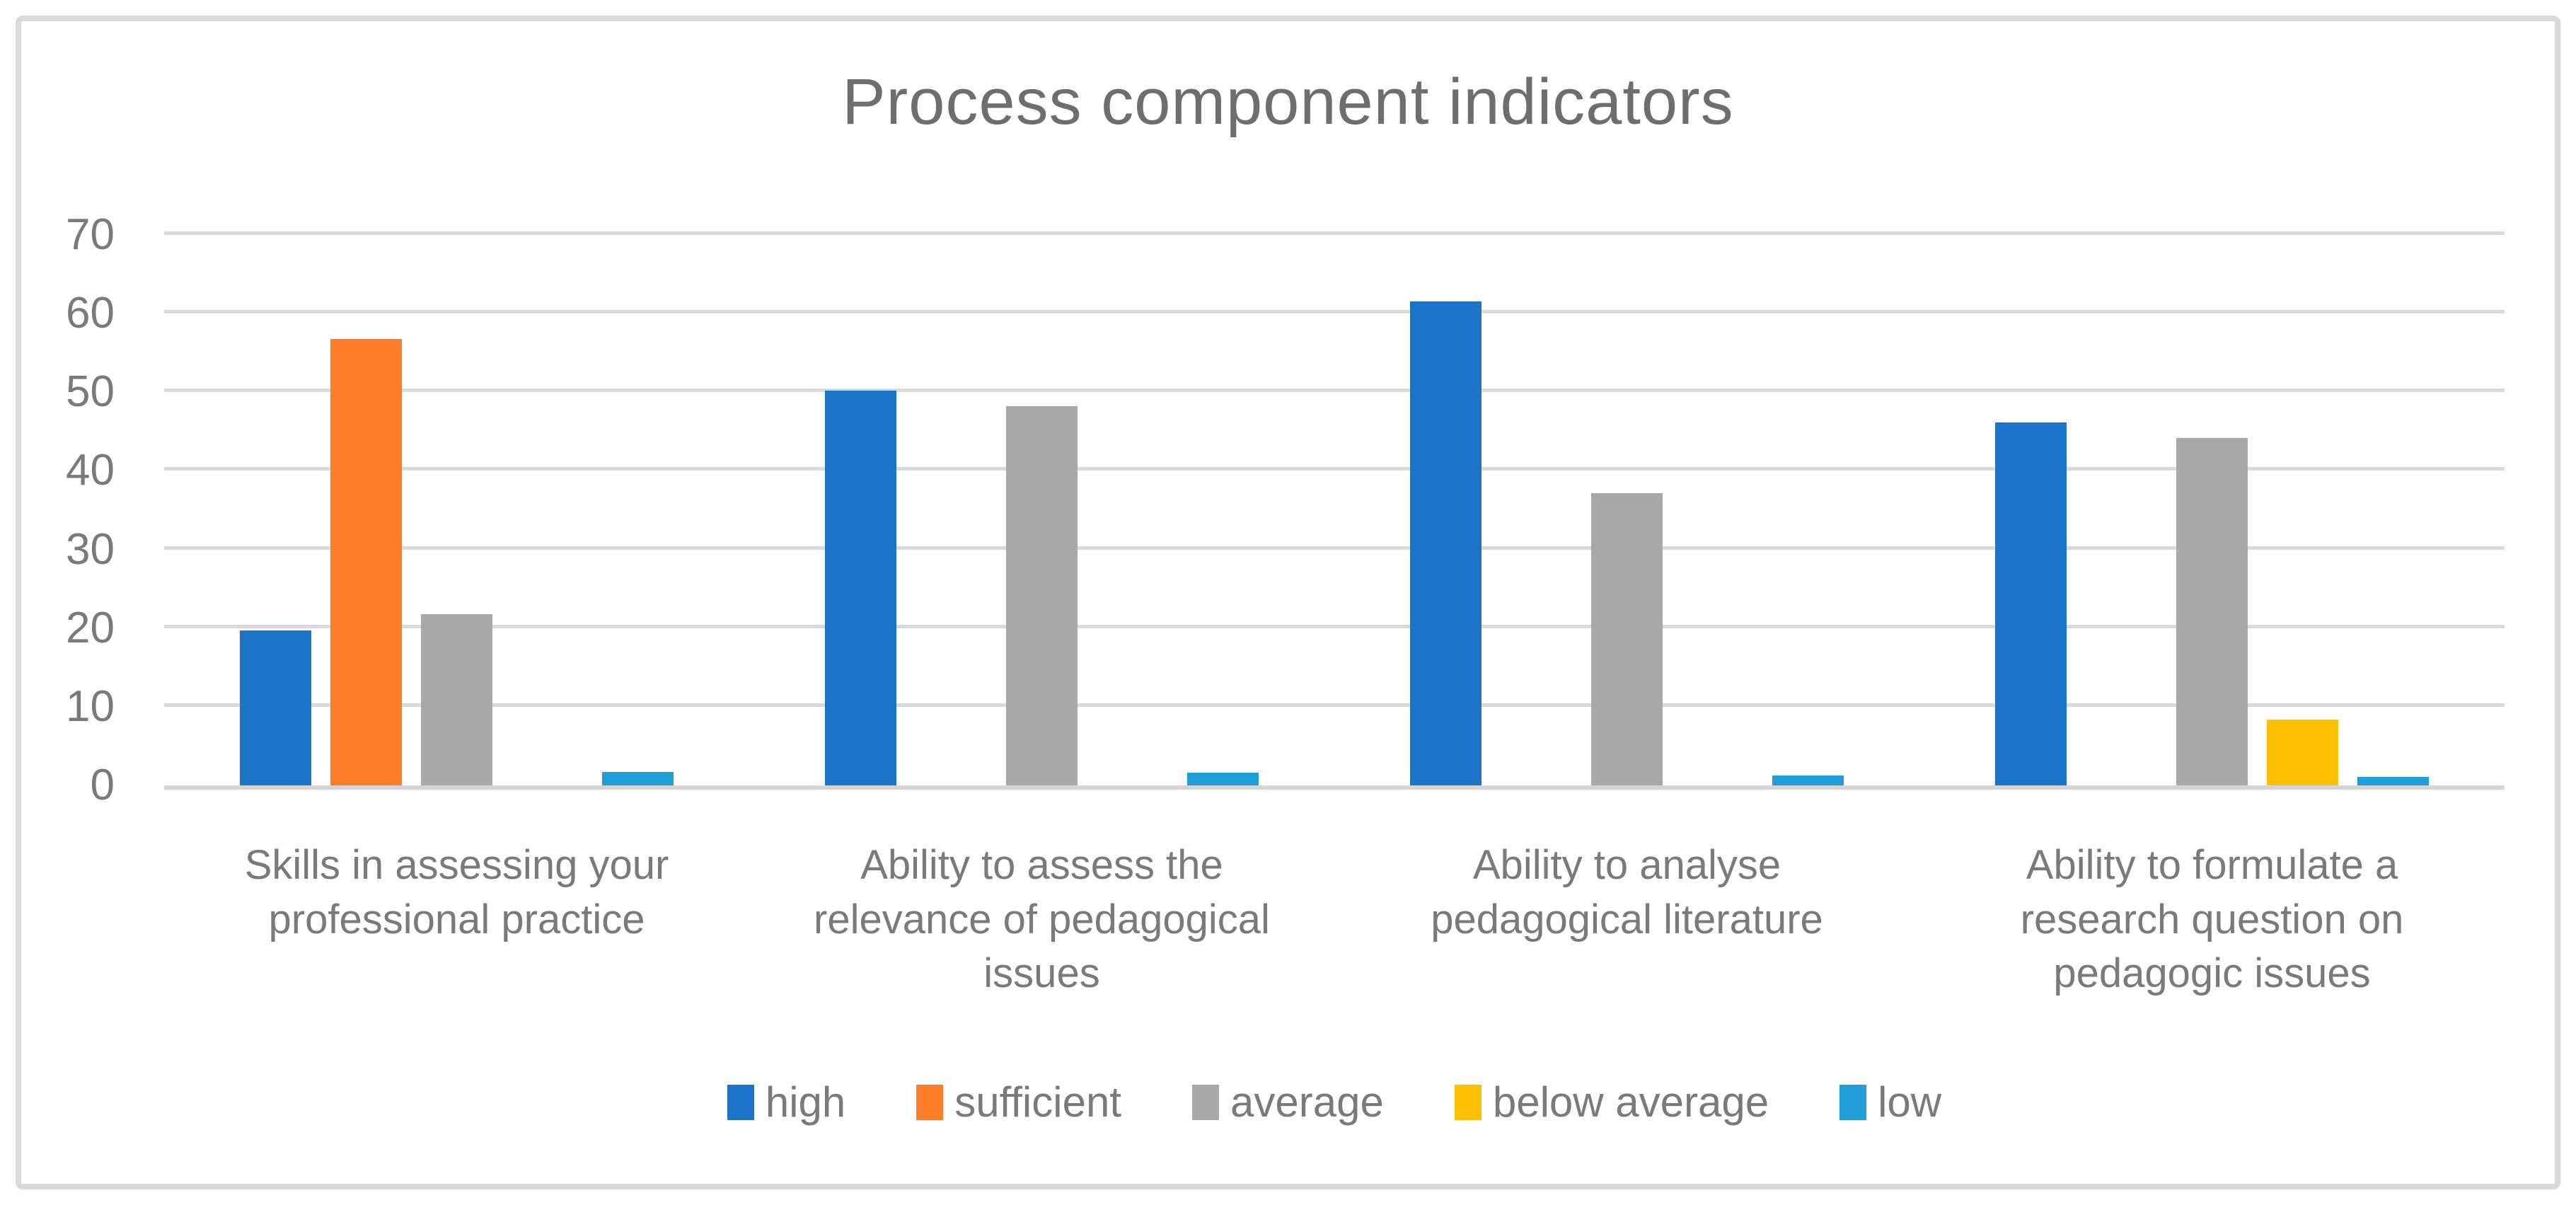  What do you see at coordinates (1288, 102) in the screenshot?
I see `chart-title: Process component indicators` at bounding box center [1288, 102].